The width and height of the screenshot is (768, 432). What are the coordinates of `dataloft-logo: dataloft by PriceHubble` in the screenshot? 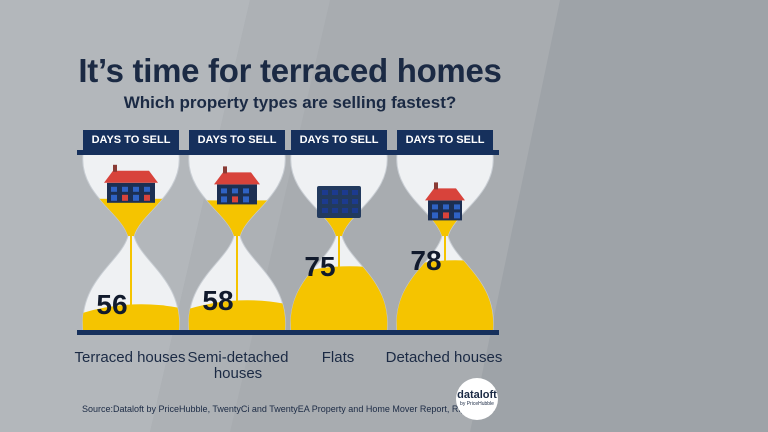 It's located at (477, 399).